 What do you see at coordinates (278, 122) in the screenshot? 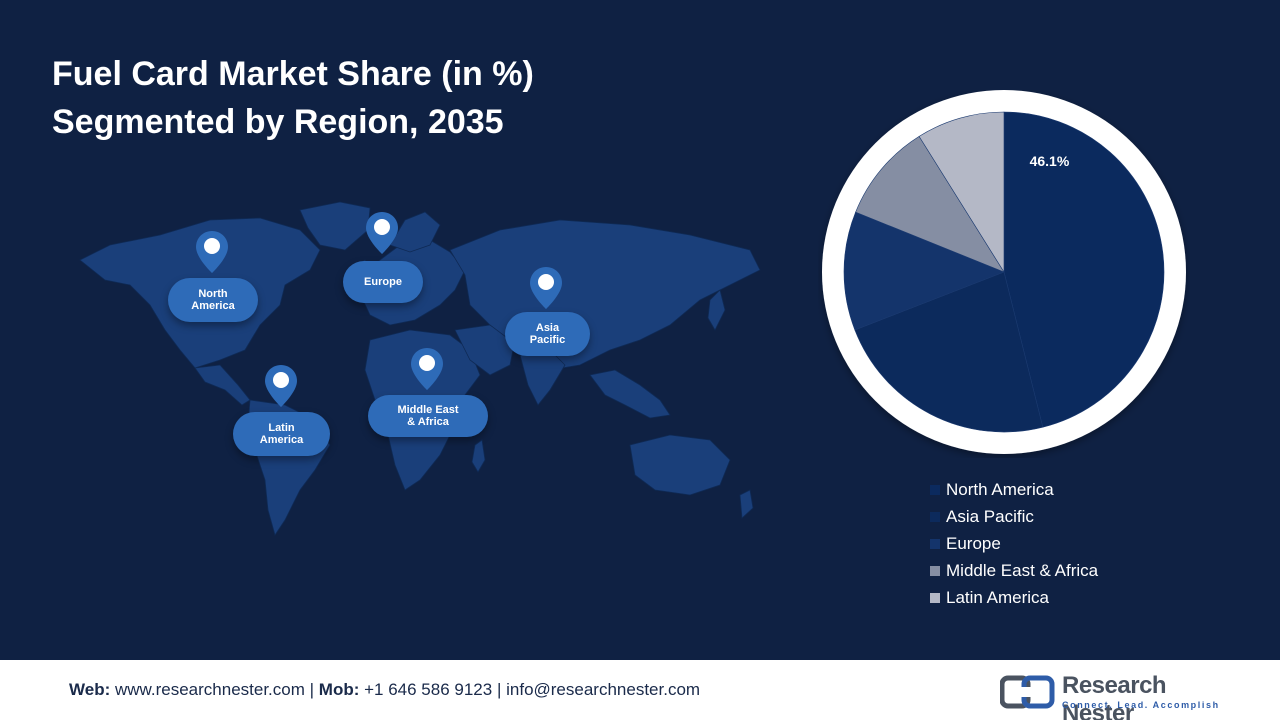
I see `title-line-2: Segmented by Region, 2035` at bounding box center [278, 122].